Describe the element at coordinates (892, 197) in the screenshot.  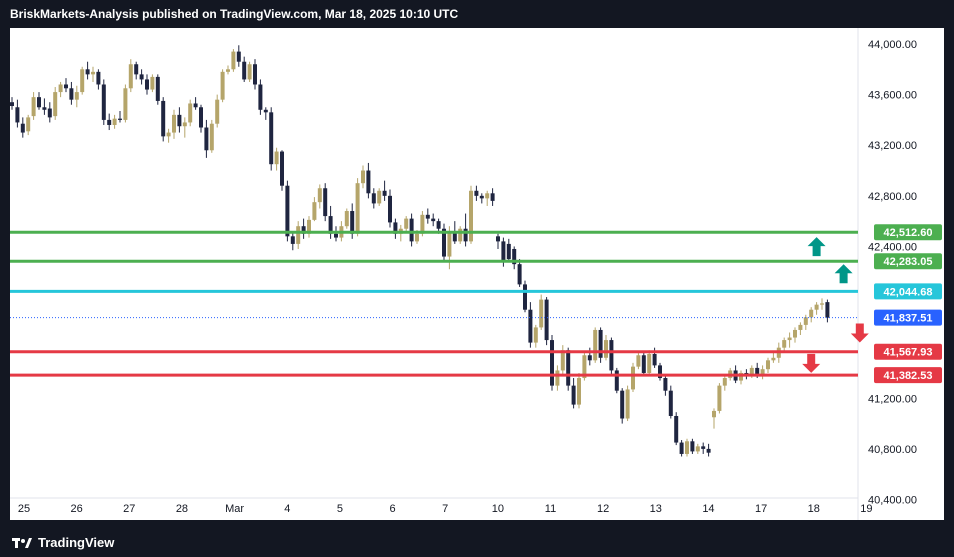
I see `y-tick-label: 42,800.00` at that location.